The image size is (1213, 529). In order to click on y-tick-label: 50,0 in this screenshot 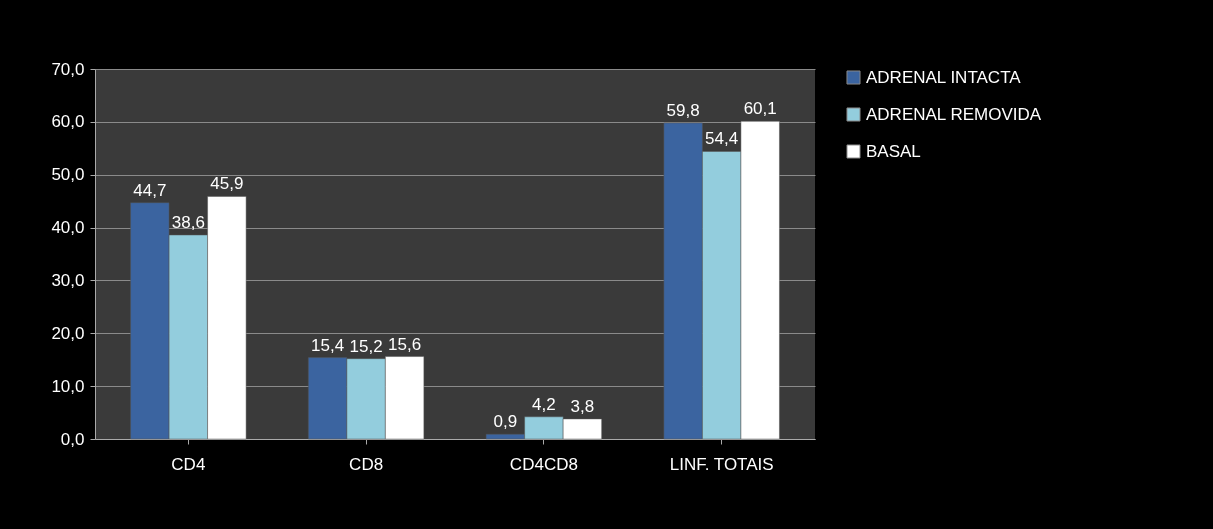, I will do `click(68, 175)`.